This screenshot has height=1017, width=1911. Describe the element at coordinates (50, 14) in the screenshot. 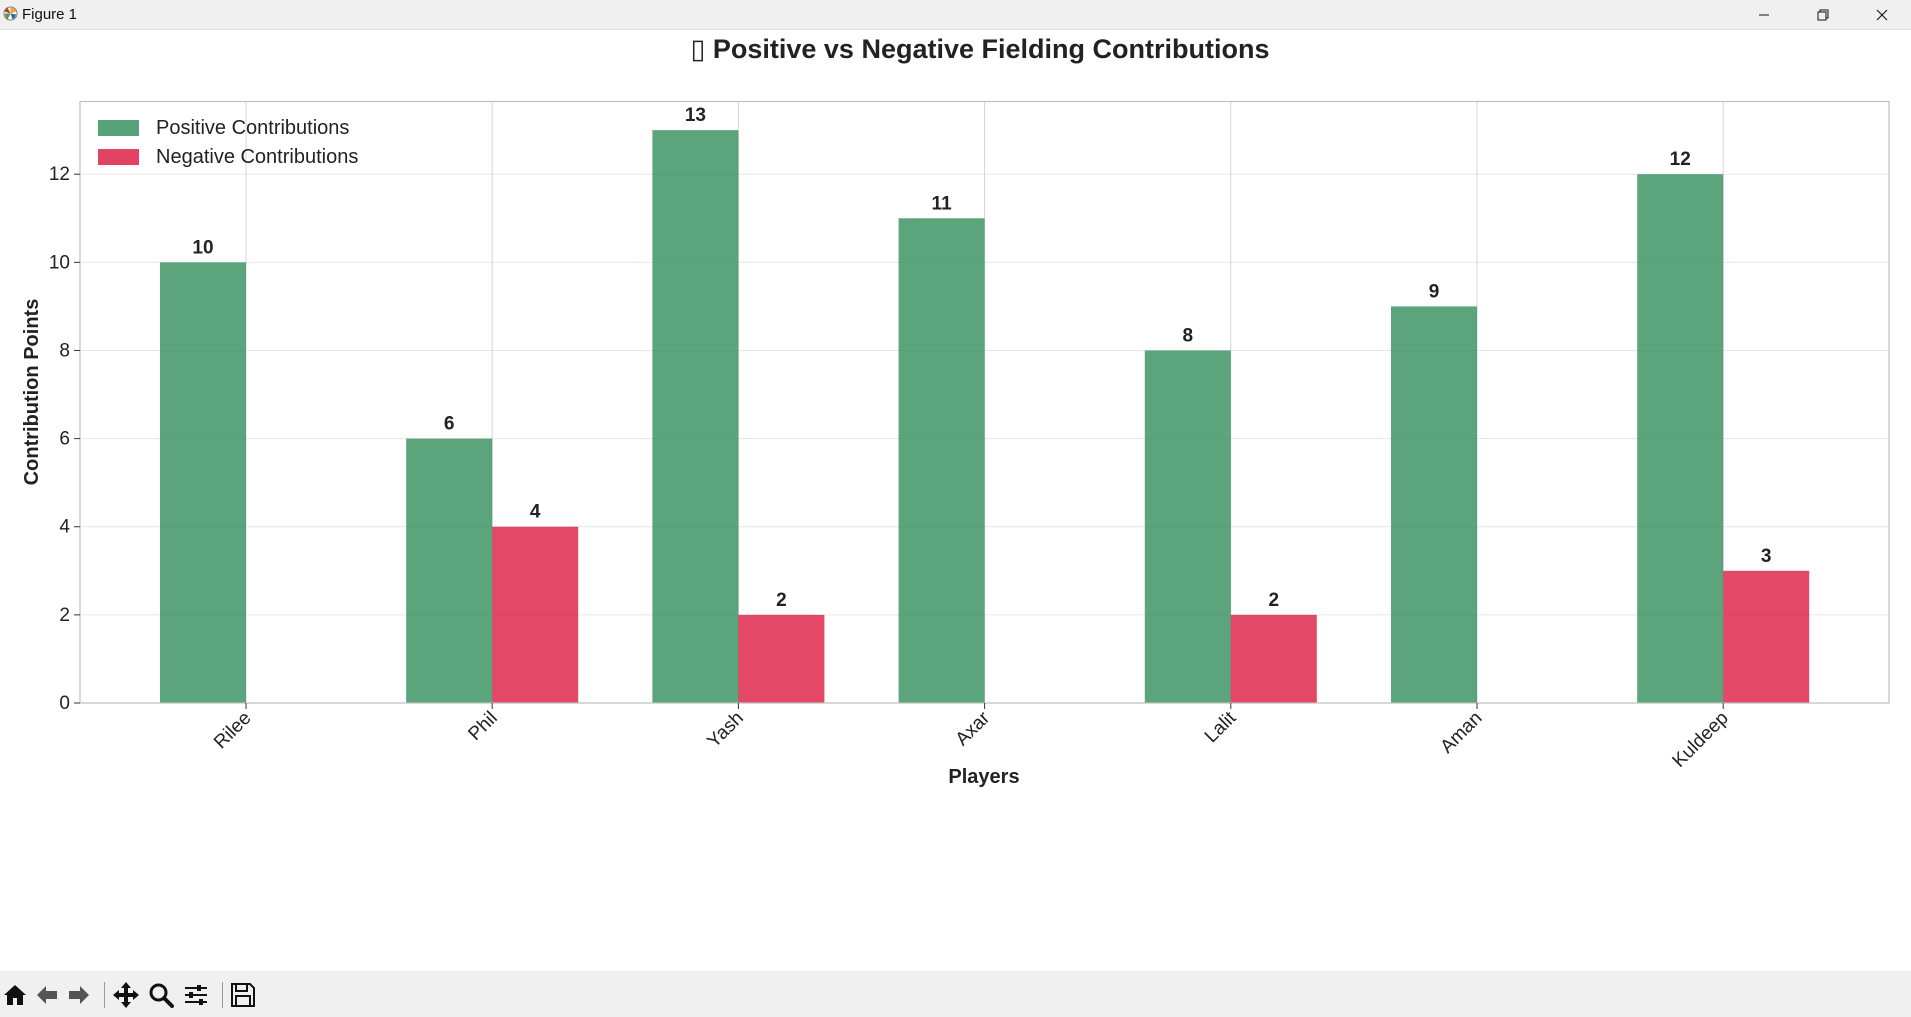

I see `window-title: Figure 1` at that location.